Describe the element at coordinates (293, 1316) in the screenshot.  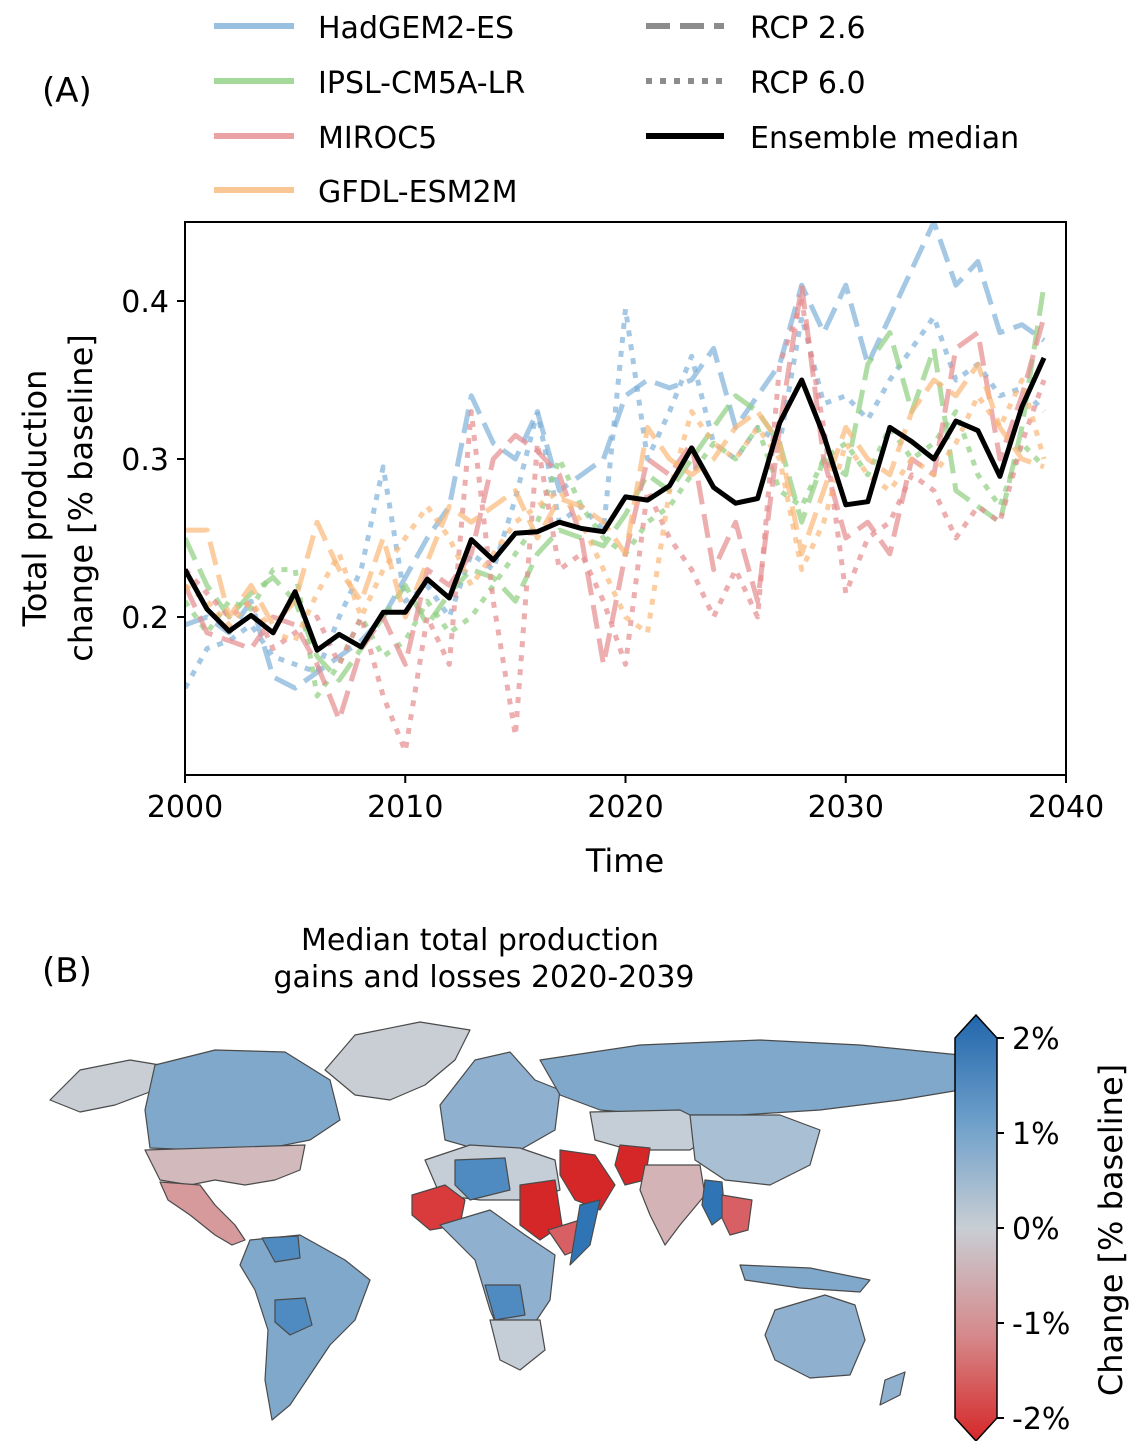
I see `map-region-bolivia` at that location.